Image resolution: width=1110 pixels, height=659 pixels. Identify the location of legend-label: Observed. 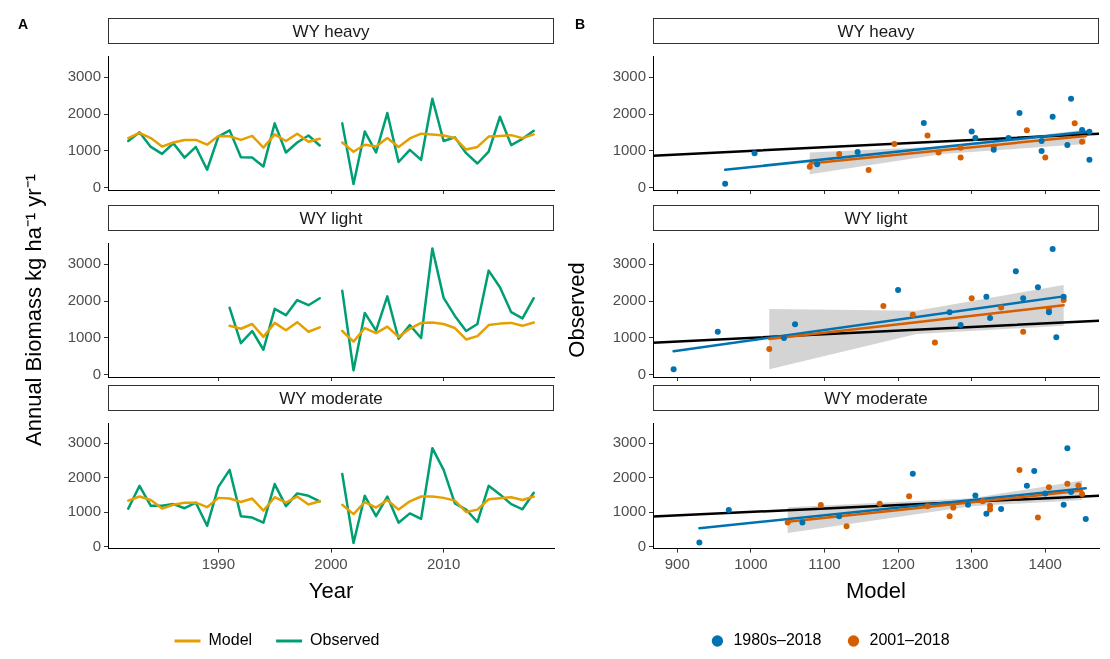
(345, 640).